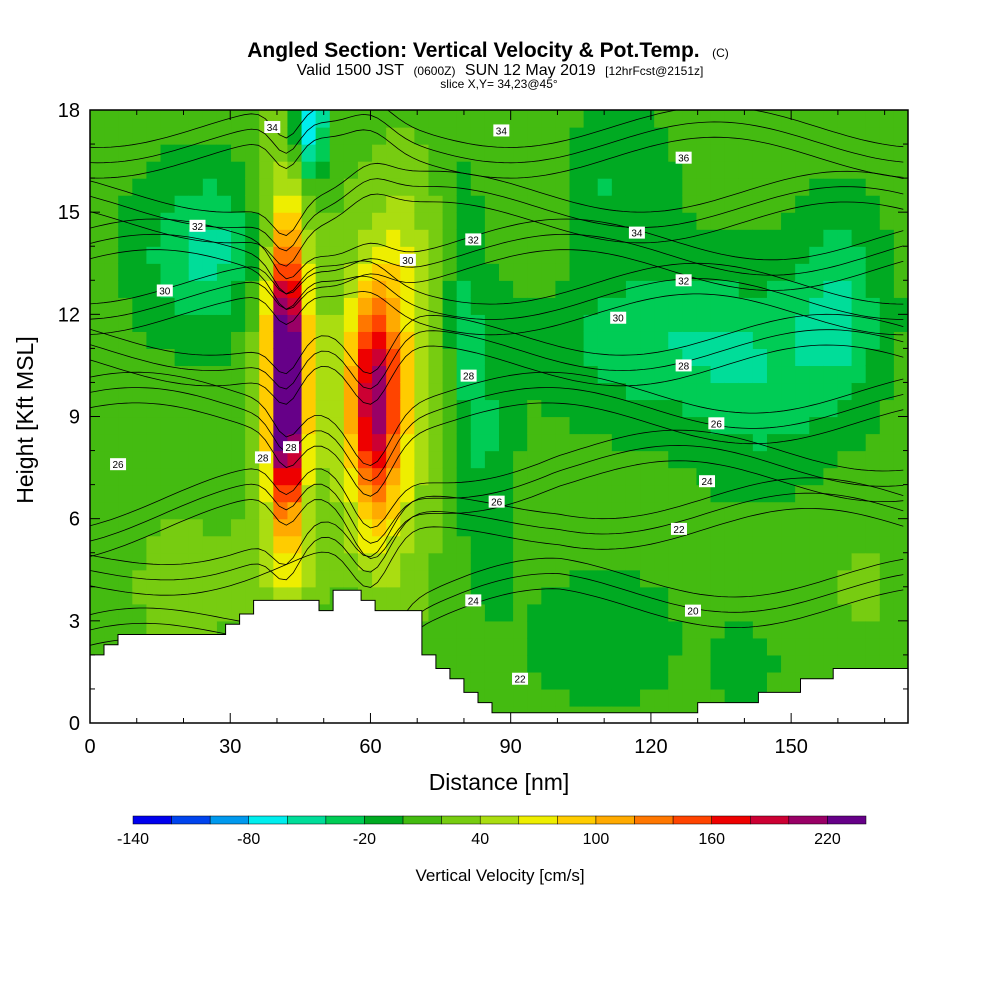  What do you see at coordinates (133, 839) in the screenshot?
I see `colorbar-tick-label: -140` at bounding box center [133, 839].